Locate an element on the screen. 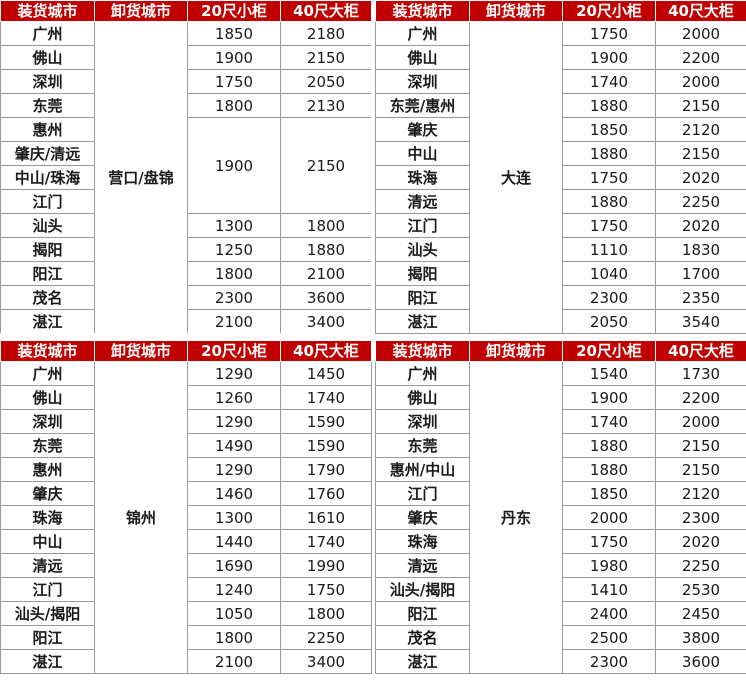 The image size is (746, 683). table-row: 东莞 1490 1590 is located at coordinates (186, 445).